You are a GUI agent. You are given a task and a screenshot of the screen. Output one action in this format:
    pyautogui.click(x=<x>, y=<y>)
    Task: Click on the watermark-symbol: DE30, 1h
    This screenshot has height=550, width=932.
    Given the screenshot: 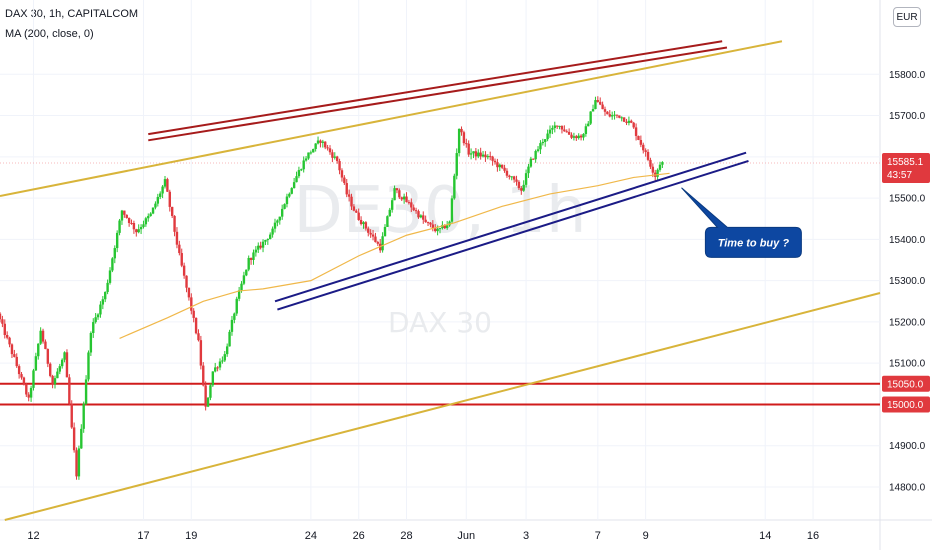 What is the action you would take?
    pyautogui.click(x=439, y=211)
    